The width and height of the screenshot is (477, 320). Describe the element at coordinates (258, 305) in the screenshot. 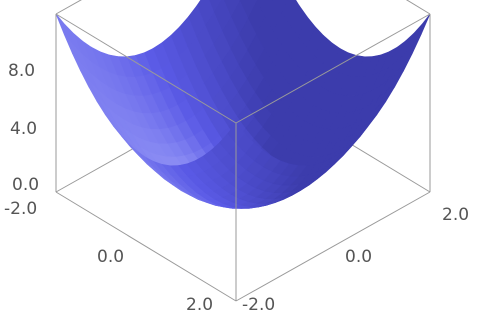

I see `y-tick-label-neg2: -2.0` at that location.